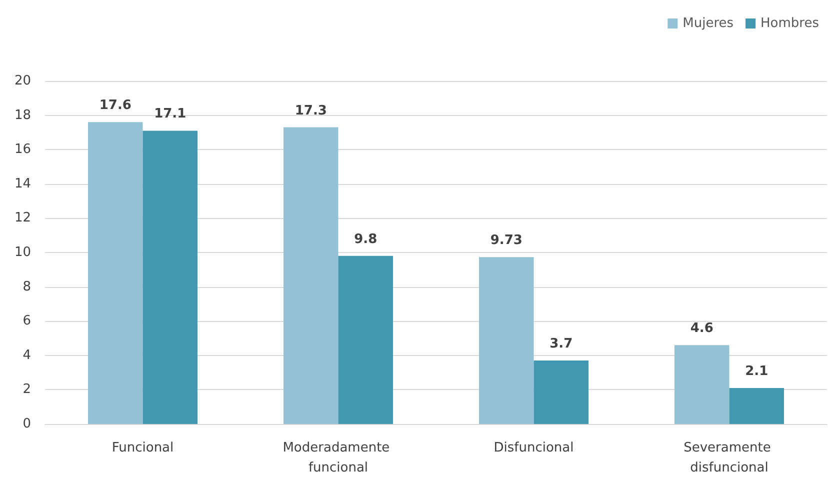  What do you see at coordinates (26, 355) in the screenshot?
I see `y-tick-label: 4` at bounding box center [26, 355].